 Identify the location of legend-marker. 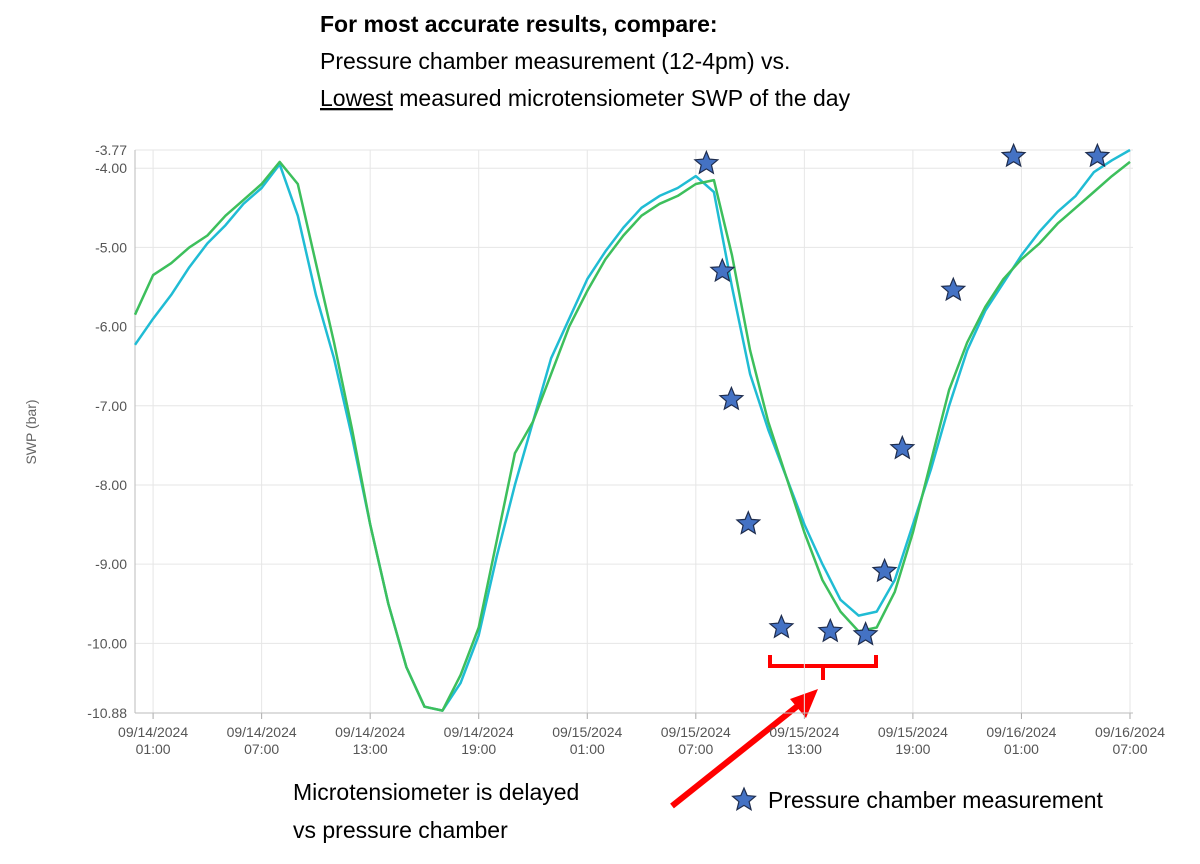
(744, 798).